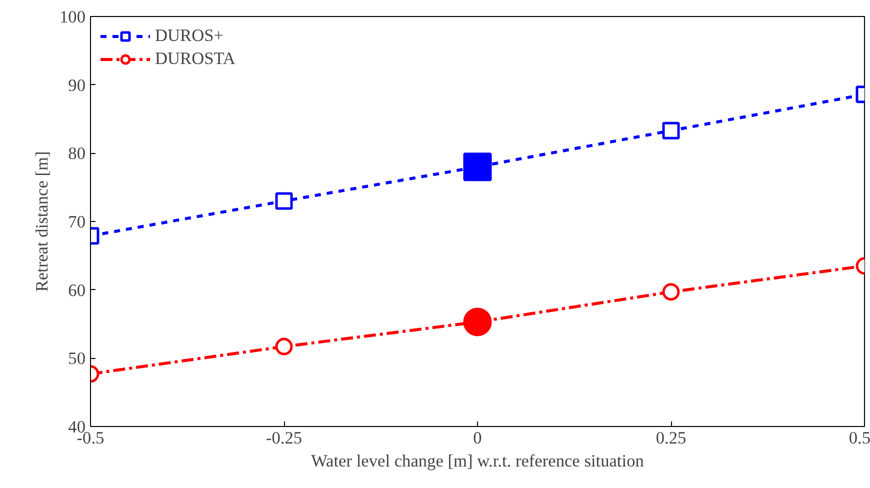 Image resolution: width=870 pixels, height=488 pixels. What do you see at coordinates (77, 358) in the screenshot?
I see `y-tick-label: 50` at bounding box center [77, 358].